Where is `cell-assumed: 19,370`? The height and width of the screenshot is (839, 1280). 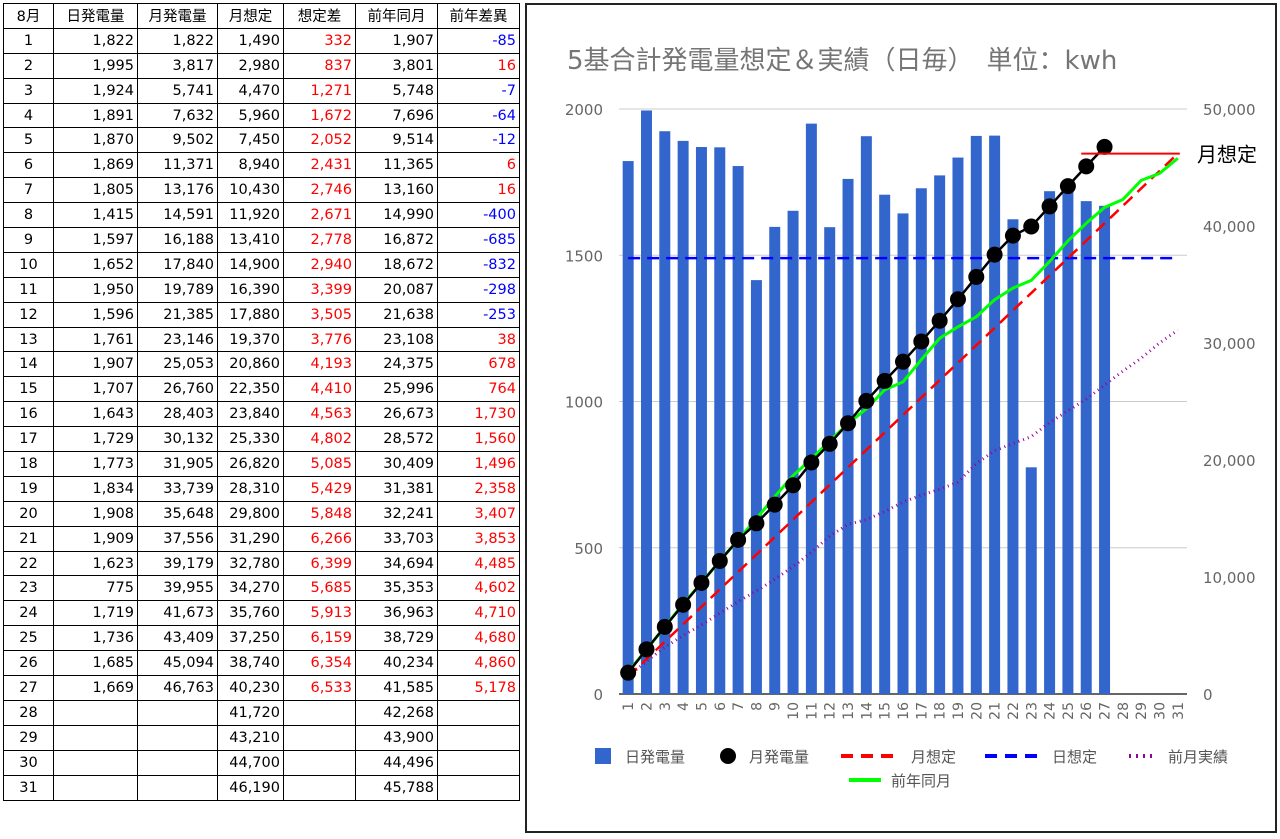 cell-assumed: 19,370 is located at coordinates (250, 339).